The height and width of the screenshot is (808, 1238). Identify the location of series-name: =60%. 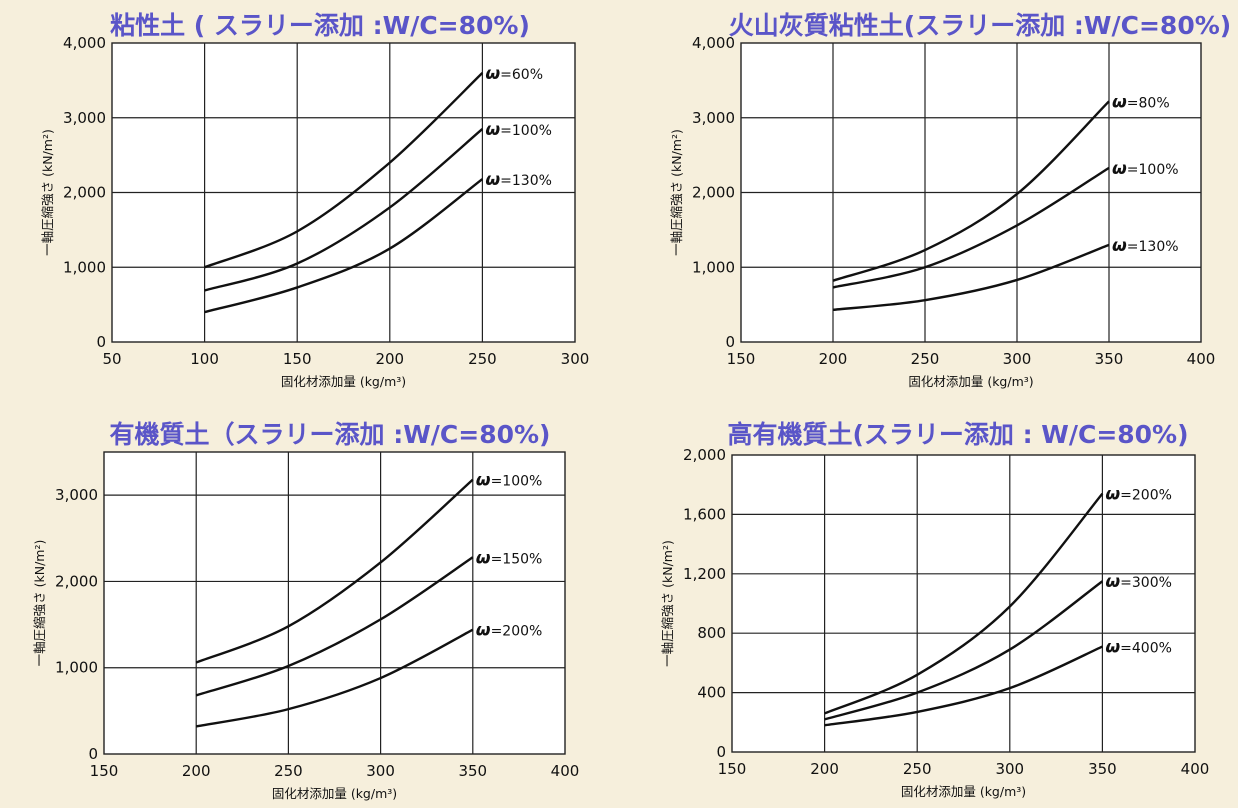
(521, 75).